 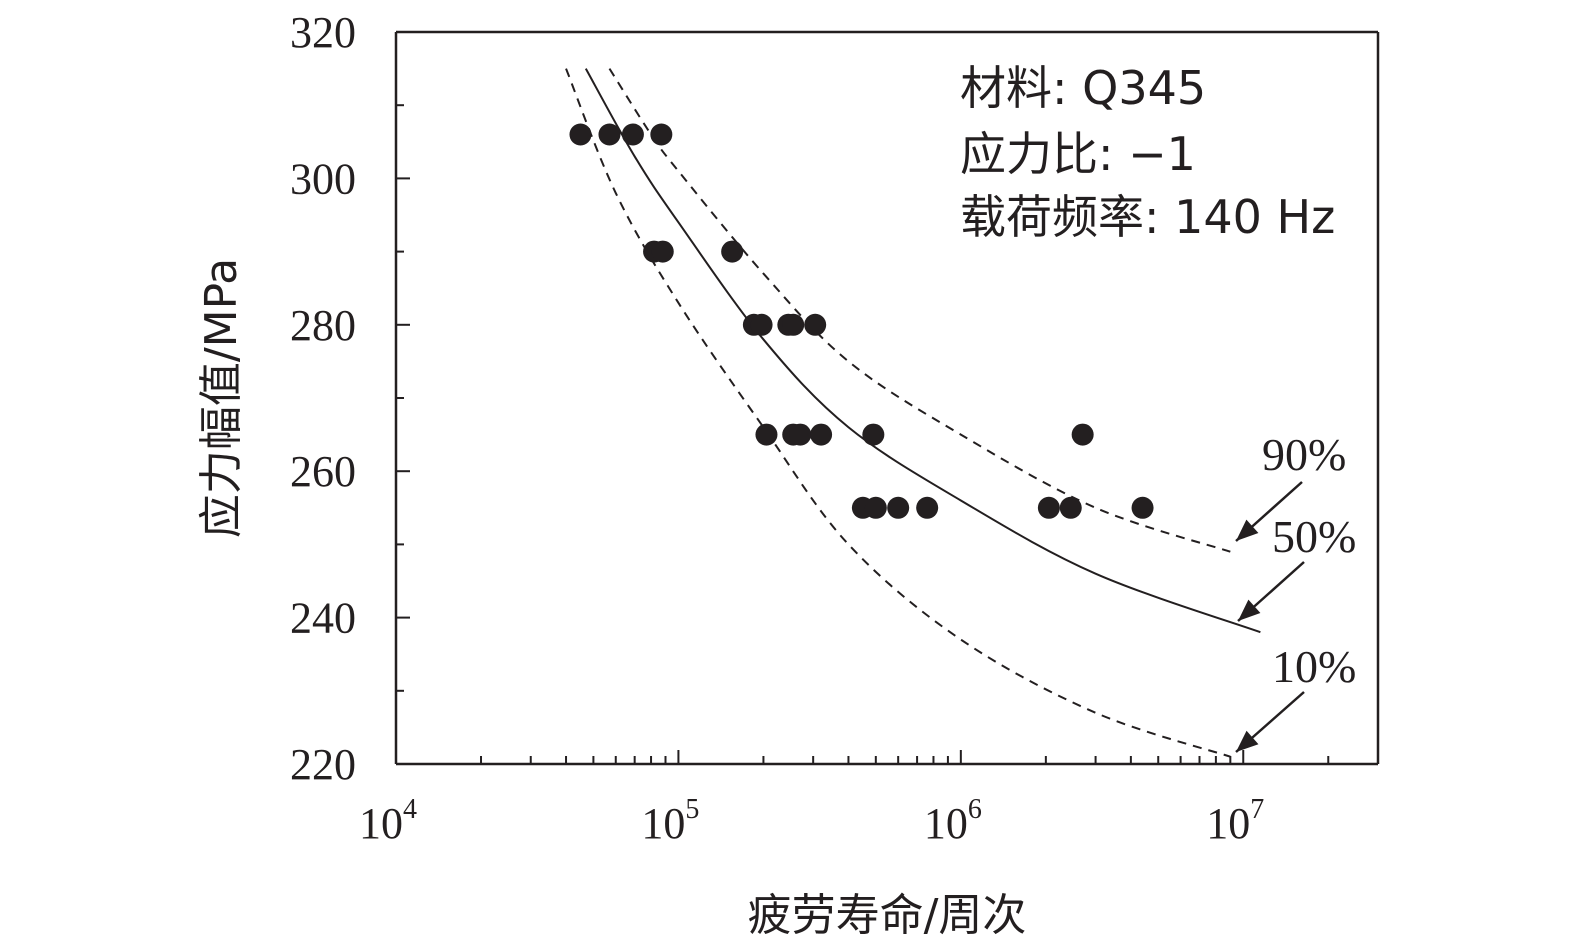 What do you see at coordinates (350, 398) in the screenshot?
I see `y-axis-ticks: 220 240 260 280 300 320` at bounding box center [350, 398].